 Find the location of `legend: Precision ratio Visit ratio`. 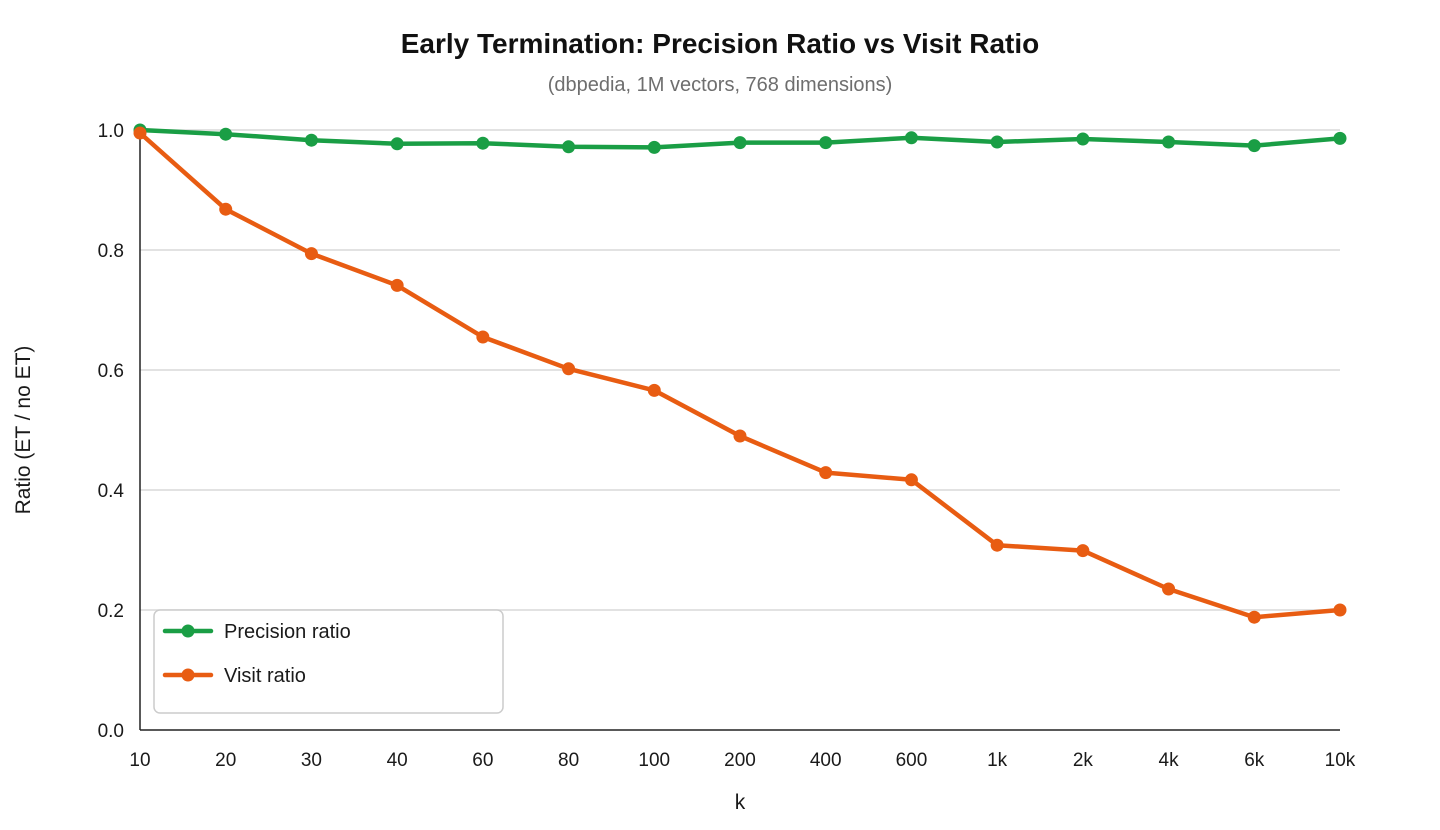

legend: Precision ratio Visit ratio is located at coordinates (328, 661).